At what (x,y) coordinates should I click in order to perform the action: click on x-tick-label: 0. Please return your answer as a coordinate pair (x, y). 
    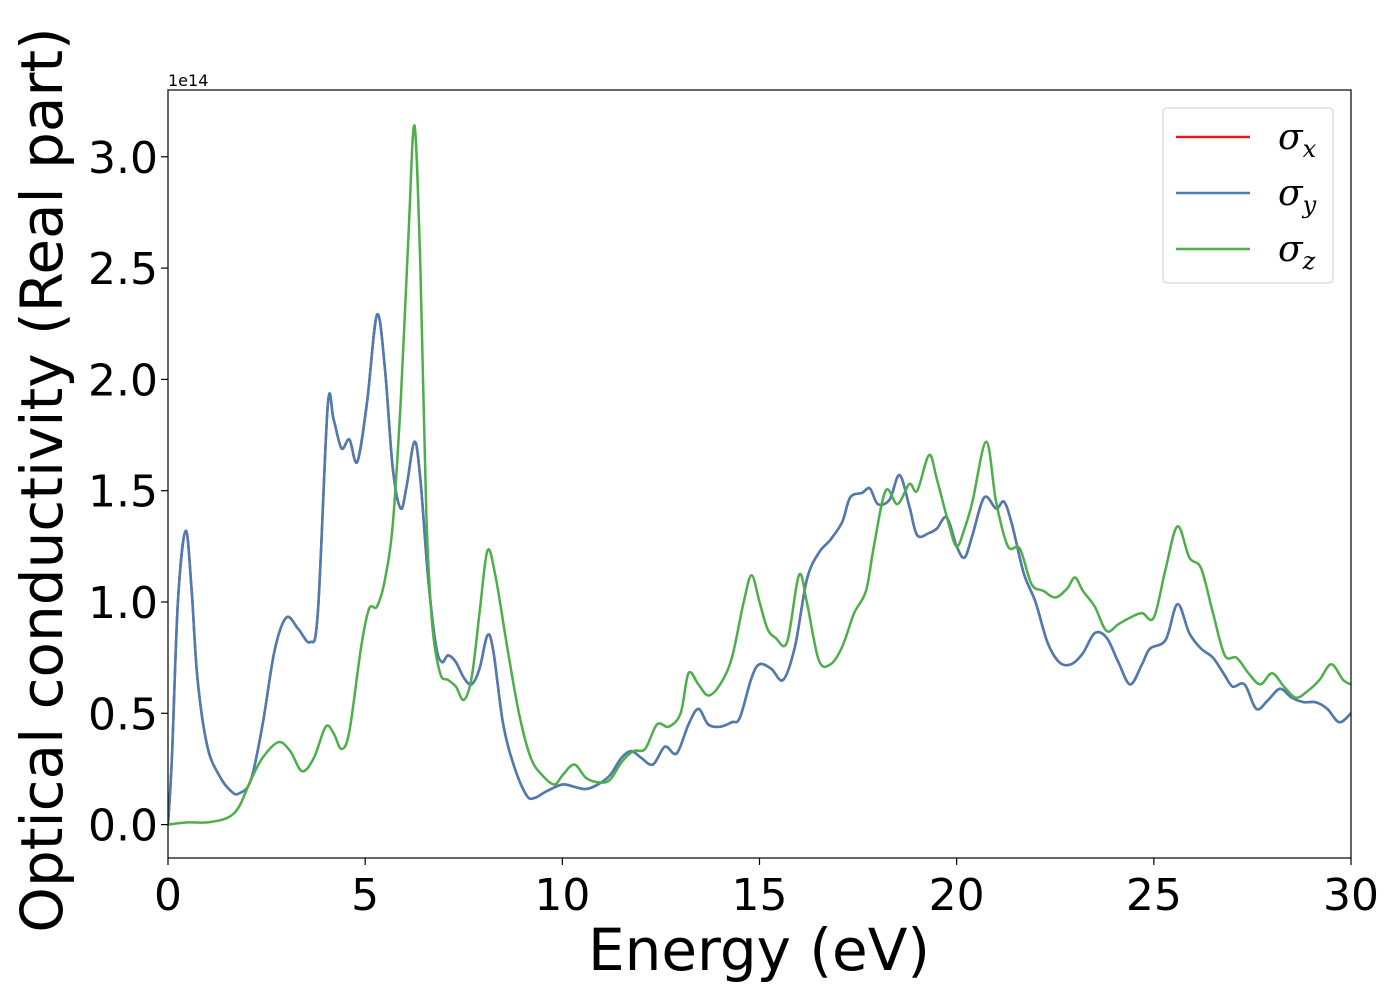
    Looking at the image, I should click on (168, 895).